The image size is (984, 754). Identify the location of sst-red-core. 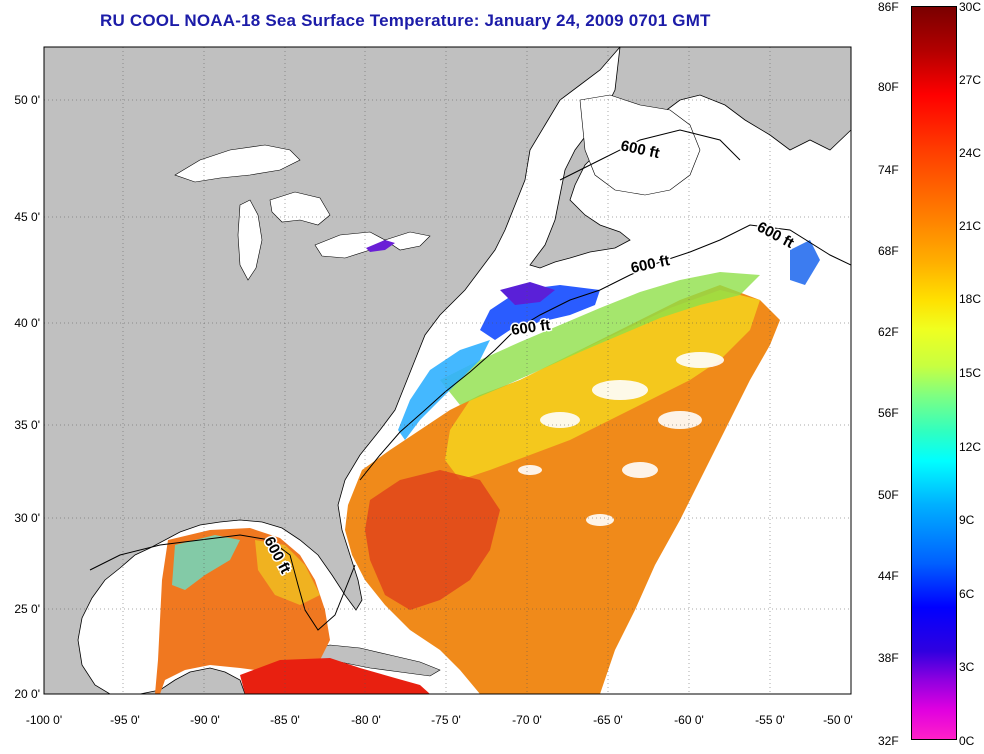
(432, 540).